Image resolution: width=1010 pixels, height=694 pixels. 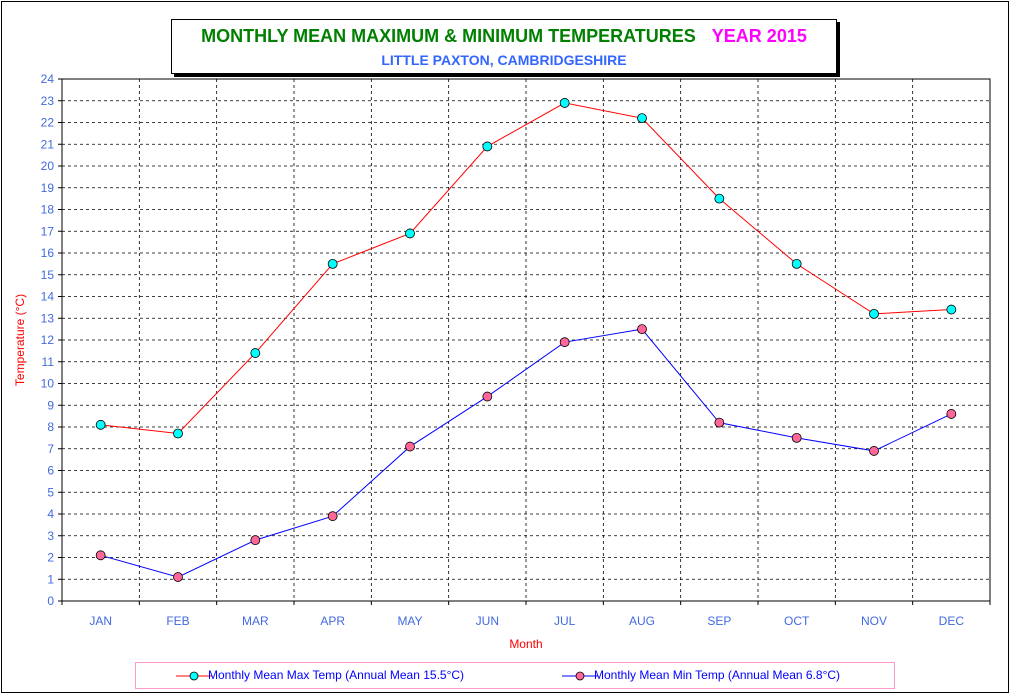 I want to click on y-tick-label: 10, so click(x=48, y=384).